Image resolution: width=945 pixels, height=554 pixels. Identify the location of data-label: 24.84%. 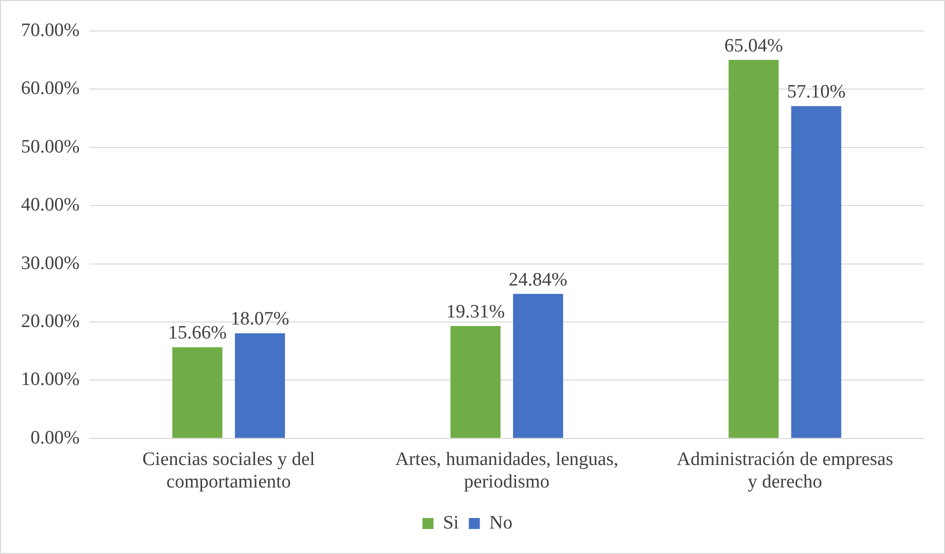
(538, 279).